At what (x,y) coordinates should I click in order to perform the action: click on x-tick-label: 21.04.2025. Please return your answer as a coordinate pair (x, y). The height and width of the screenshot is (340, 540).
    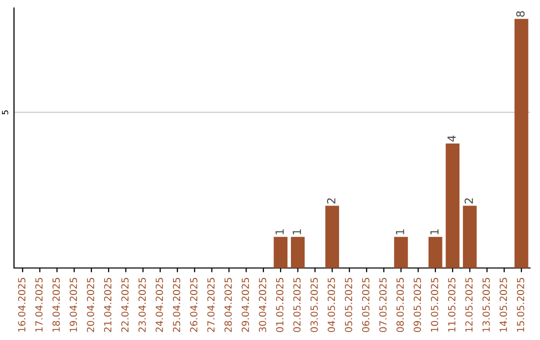
    Looking at the image, I should click on (108, 305).